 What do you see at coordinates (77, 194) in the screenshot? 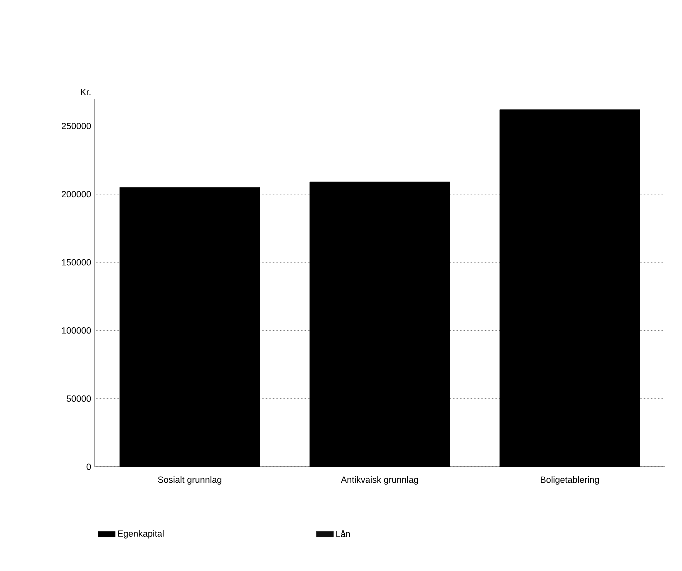
I see `y-tick-label: 200000` at bounding box center [77, 194].